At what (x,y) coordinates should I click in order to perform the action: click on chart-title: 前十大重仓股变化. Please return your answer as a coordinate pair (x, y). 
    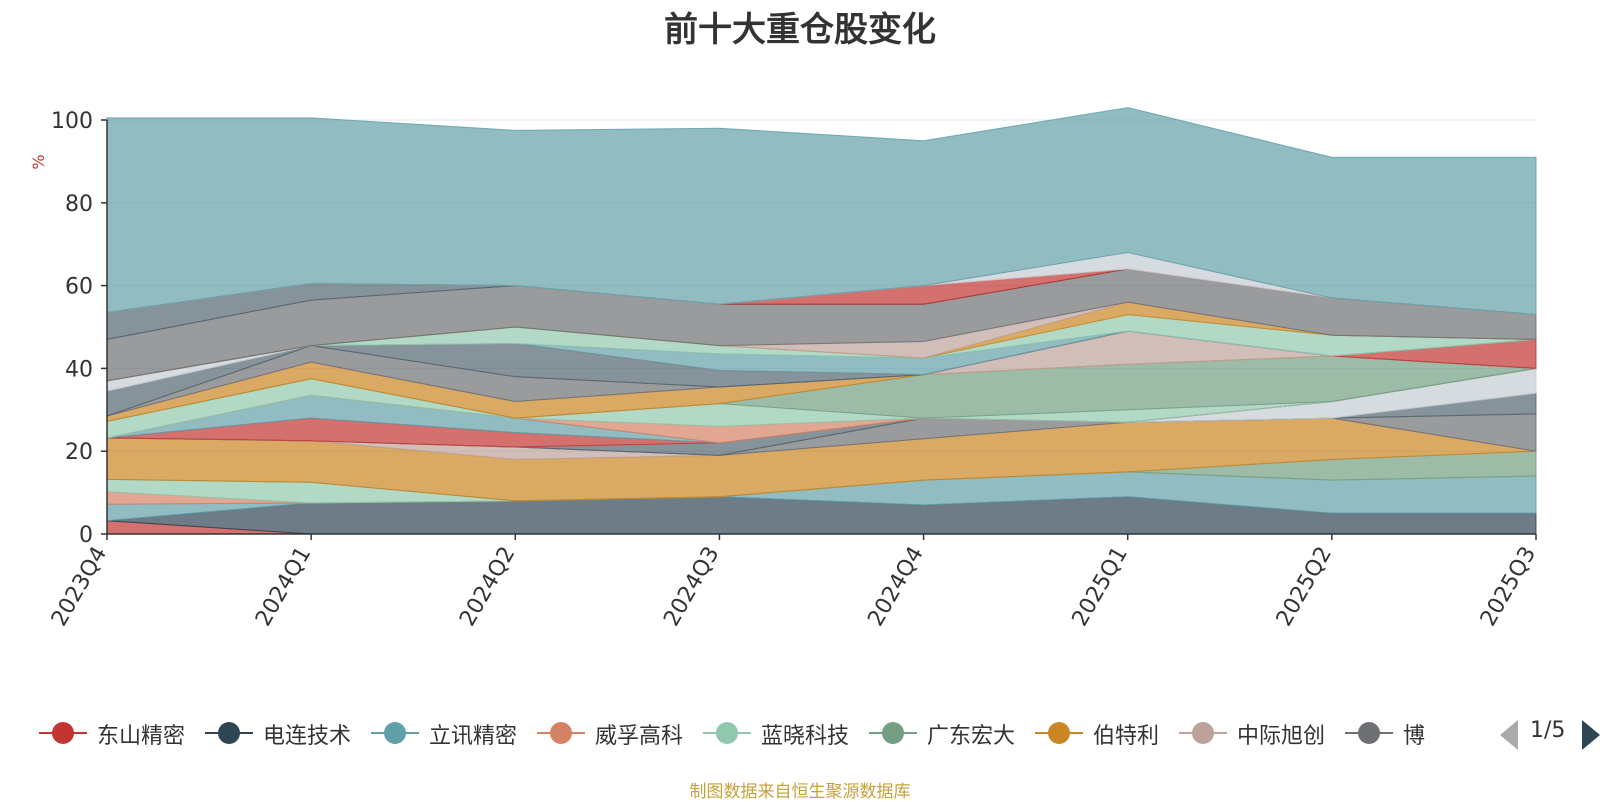
    Looking at the image, I should click on (800, 30).